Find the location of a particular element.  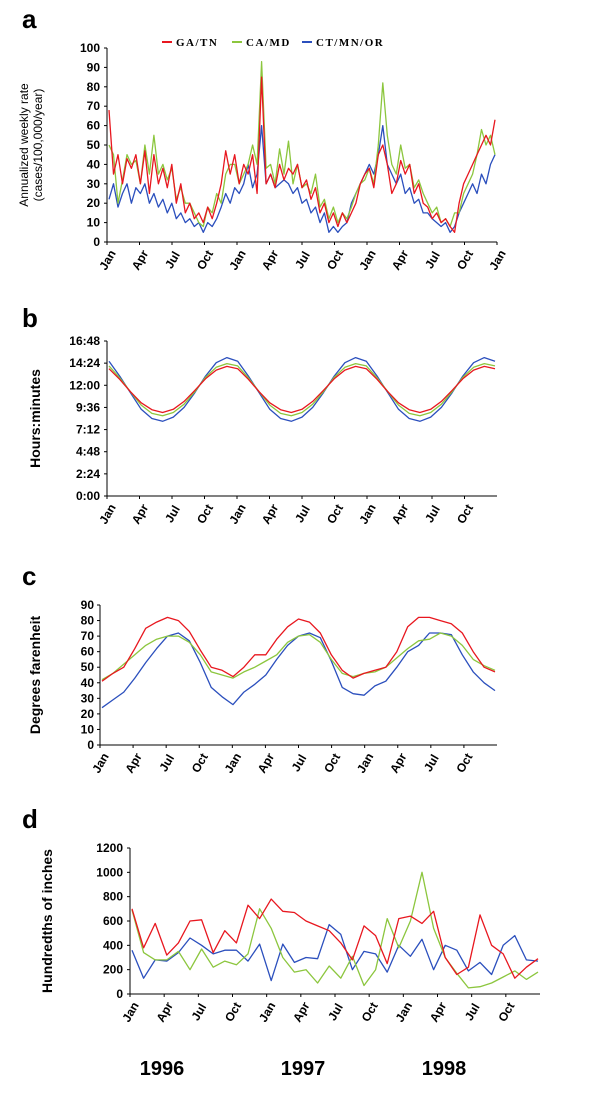

y-tick-label: 400 is located at coordinates (113, 945).